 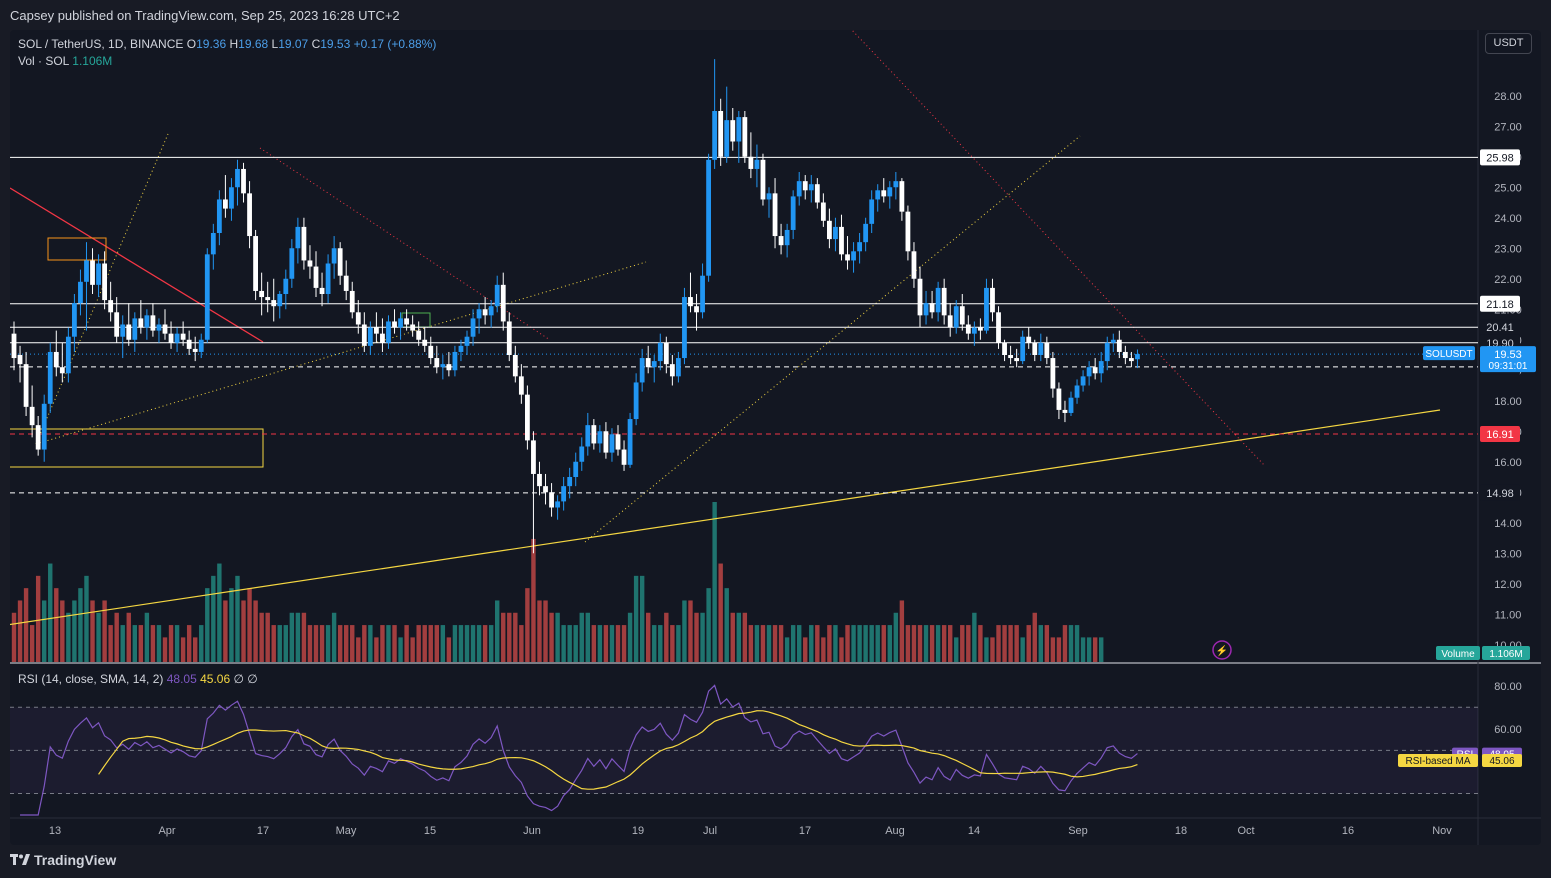 I want to click on rsi-ma-legend-value: 45.06, so click(x=215, y=679).